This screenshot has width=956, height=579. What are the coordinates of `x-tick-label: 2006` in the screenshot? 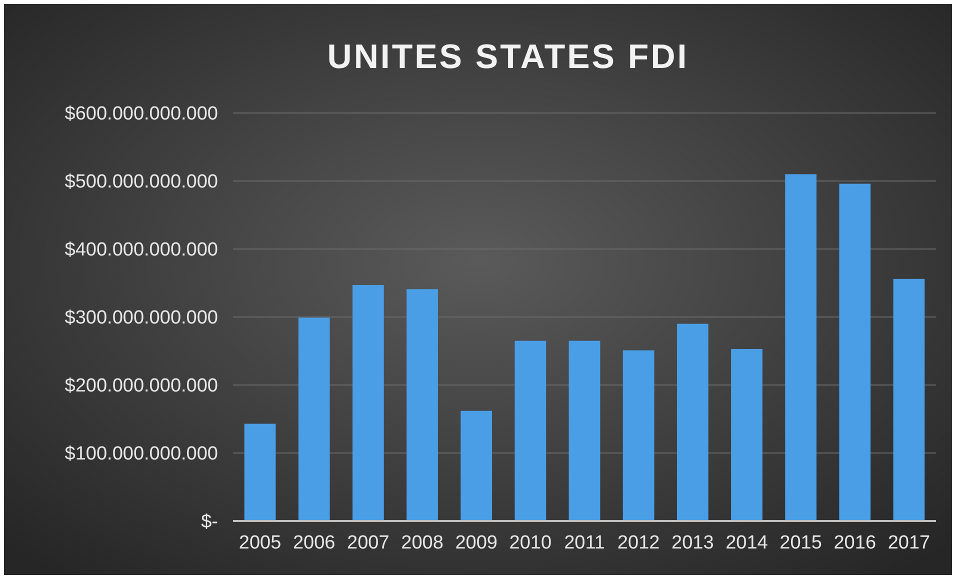 It's located at (314, 543).